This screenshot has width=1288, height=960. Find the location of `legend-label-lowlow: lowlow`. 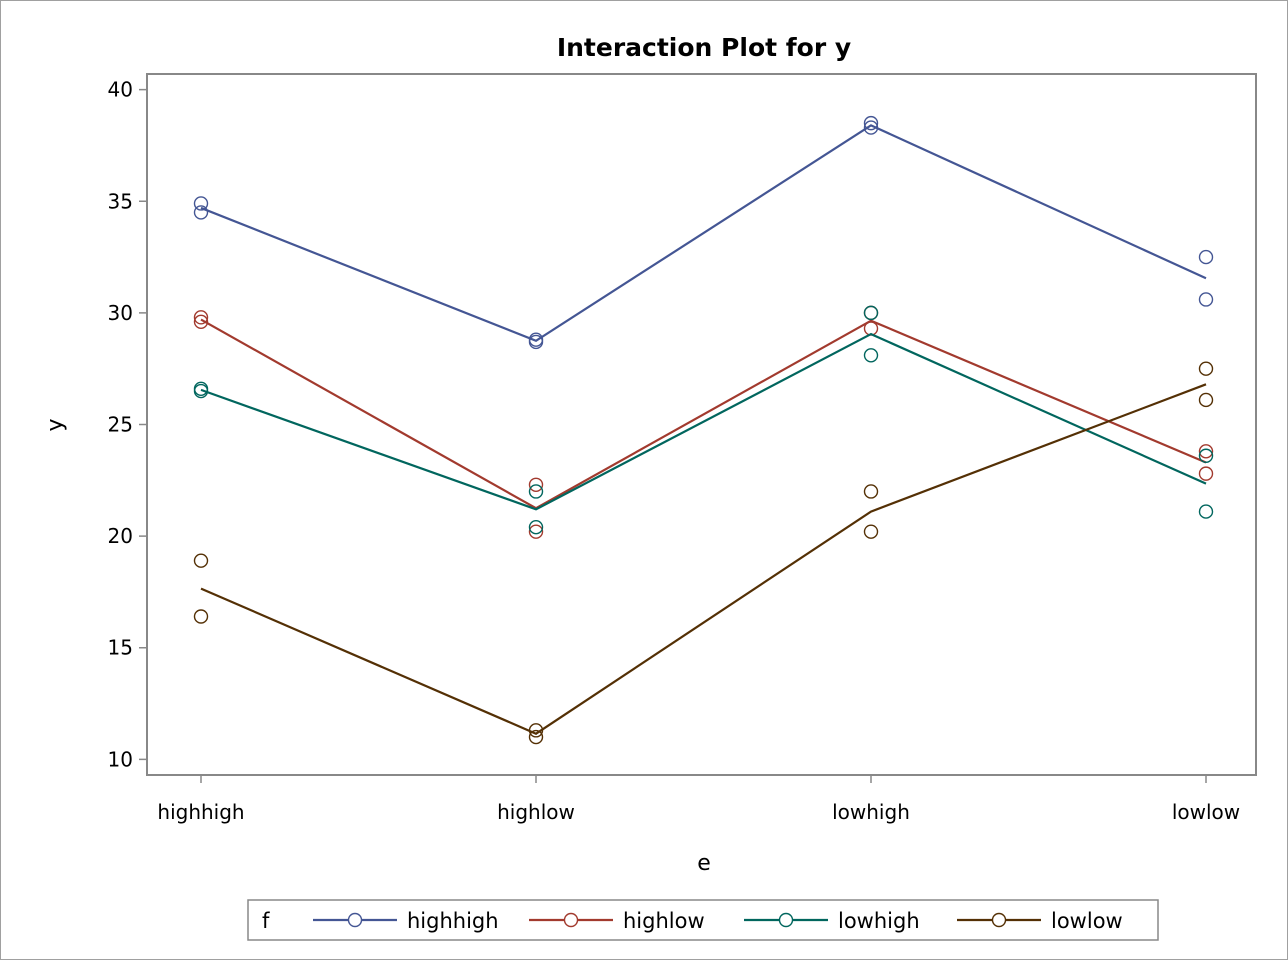

legend-label-lowlow: lowlow is located at coordinates (1087, 921).